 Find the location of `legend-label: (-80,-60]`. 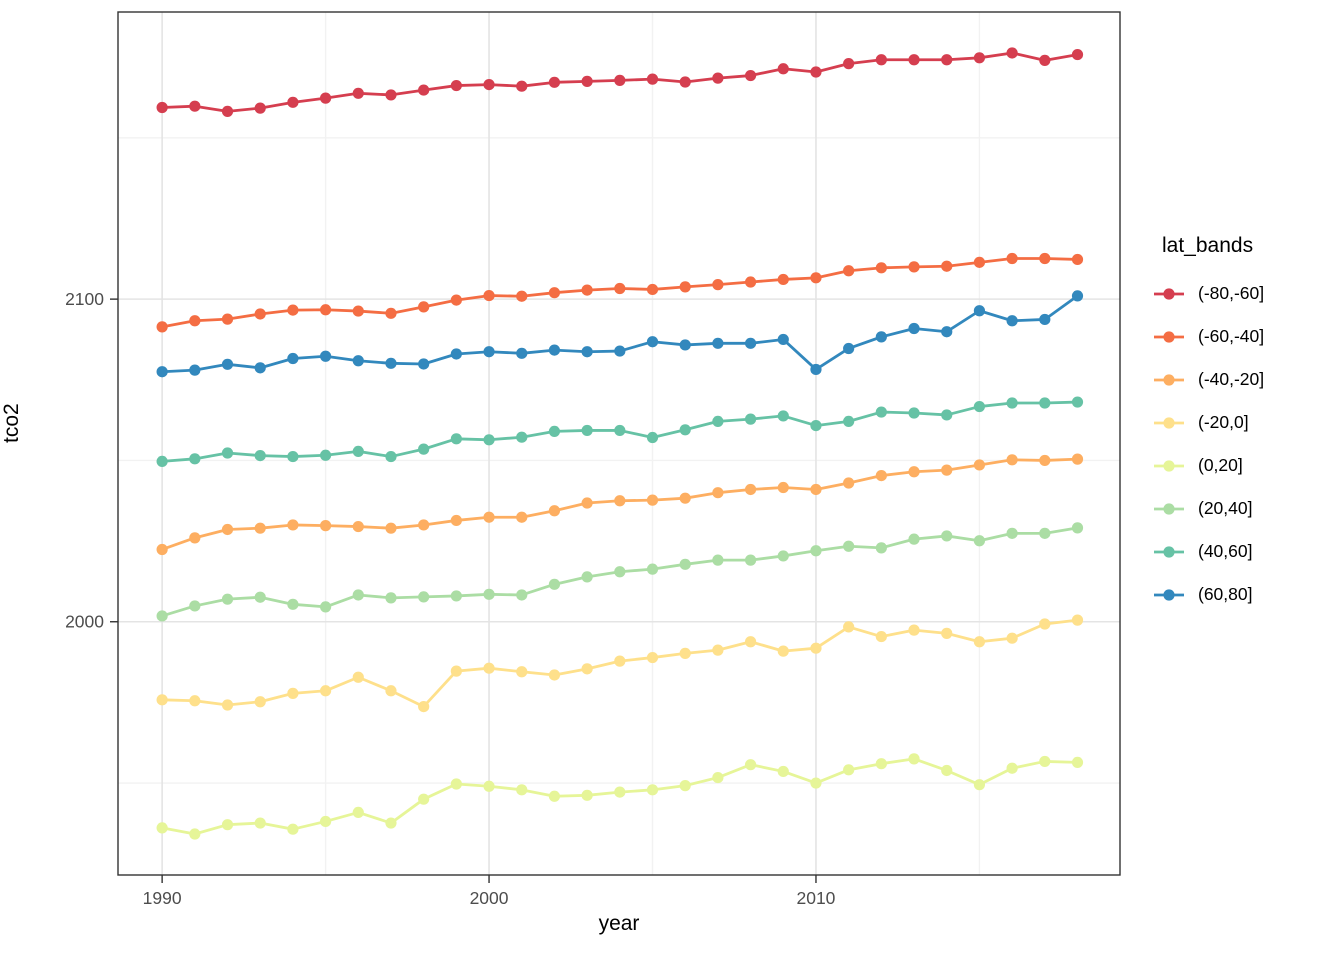

legend-label: (-80,-60] is located at coordinates (1231, 293).